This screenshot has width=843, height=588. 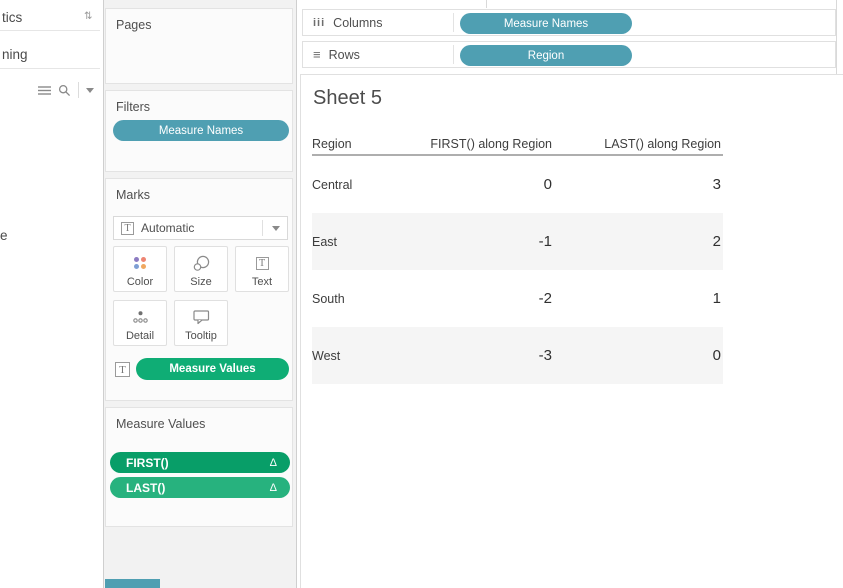 I want to click on rows-icon: ≡, so click(x=317, y=54).